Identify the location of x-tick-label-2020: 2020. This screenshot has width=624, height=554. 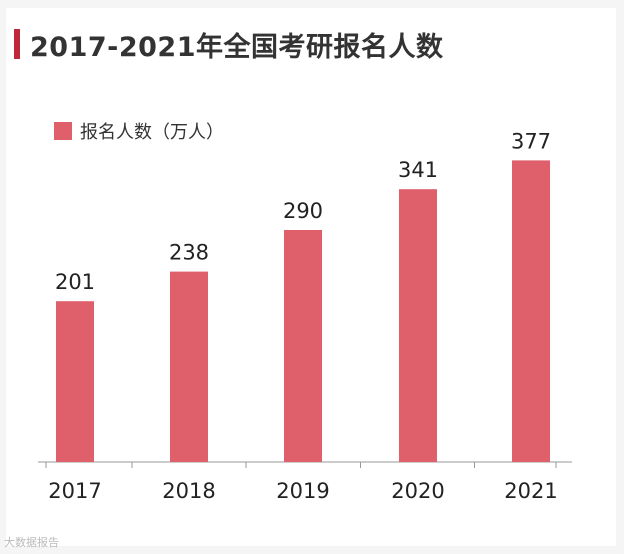
(417, 491).